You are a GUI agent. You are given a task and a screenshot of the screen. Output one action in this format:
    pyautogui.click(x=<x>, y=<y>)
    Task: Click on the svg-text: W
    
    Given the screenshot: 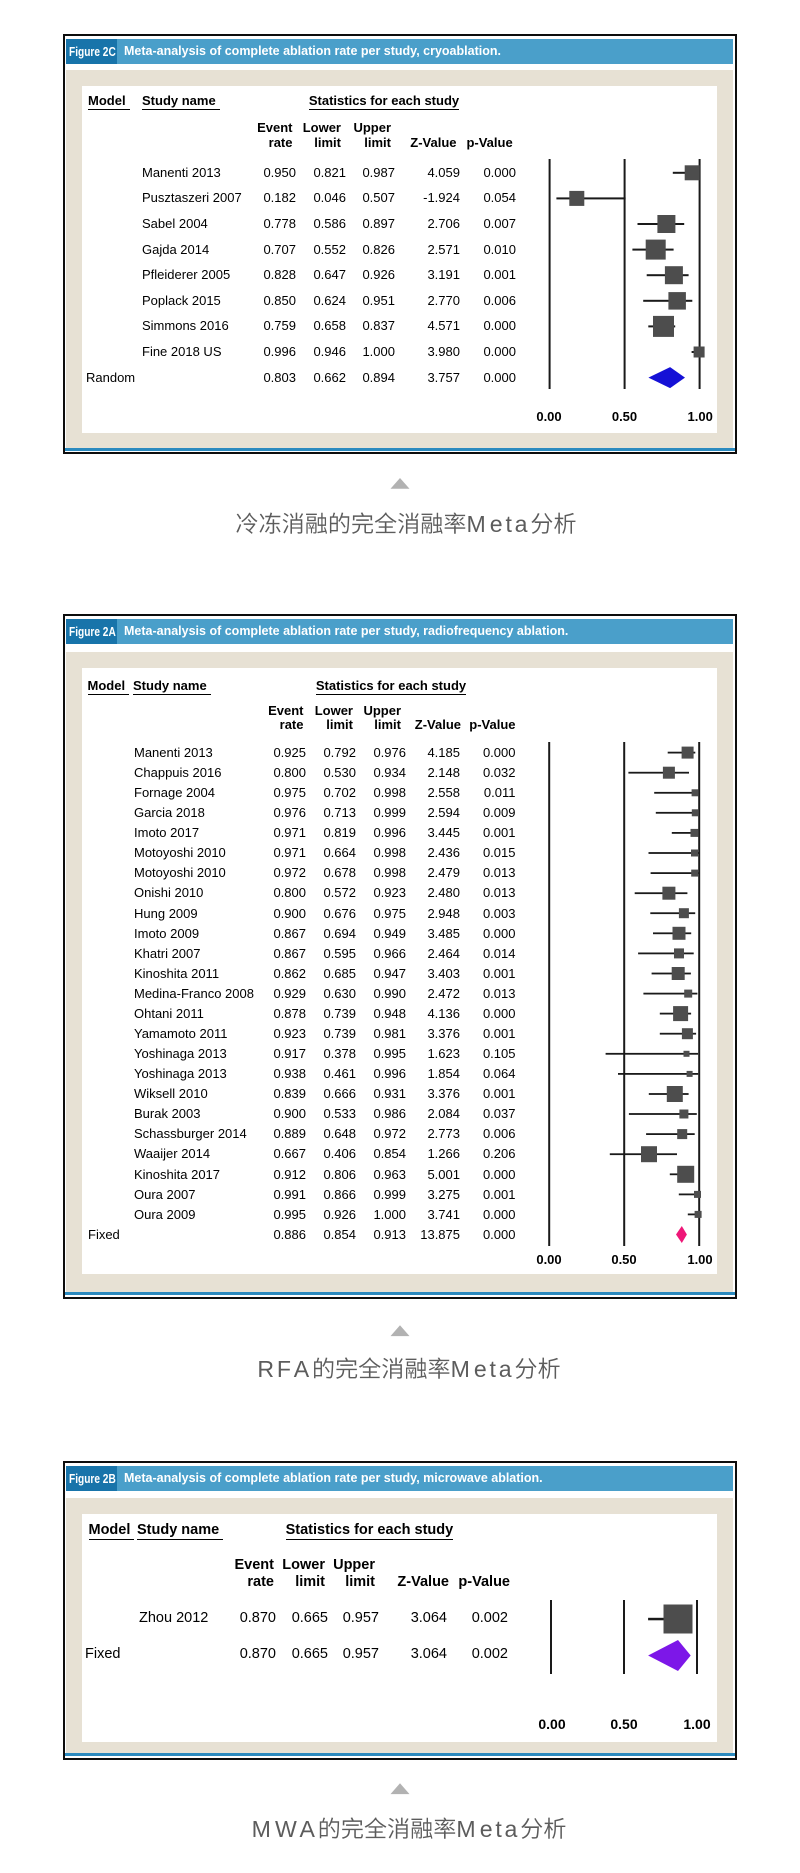 What is the action you would take?
    pyautogui.click(x=286, y=1829)
    